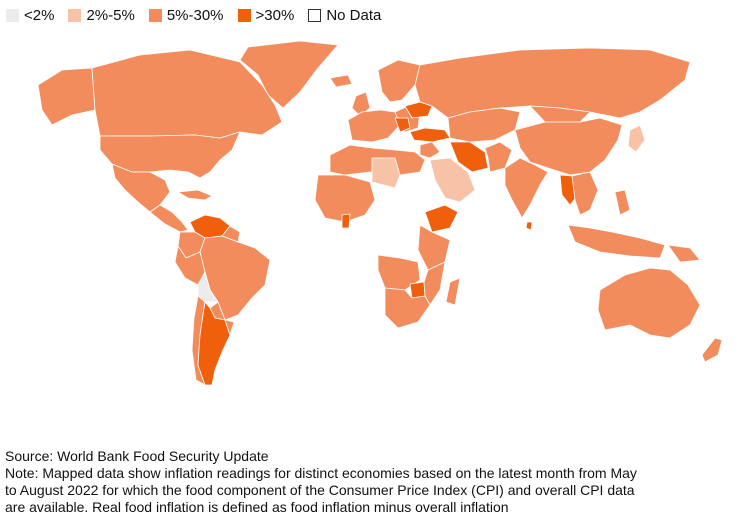 The height and width of the screenshot is (530, 750). What do you see at coordinates (169, 218) in the screenshot?
I see `region-central-america` at bounding box center [169, 218].